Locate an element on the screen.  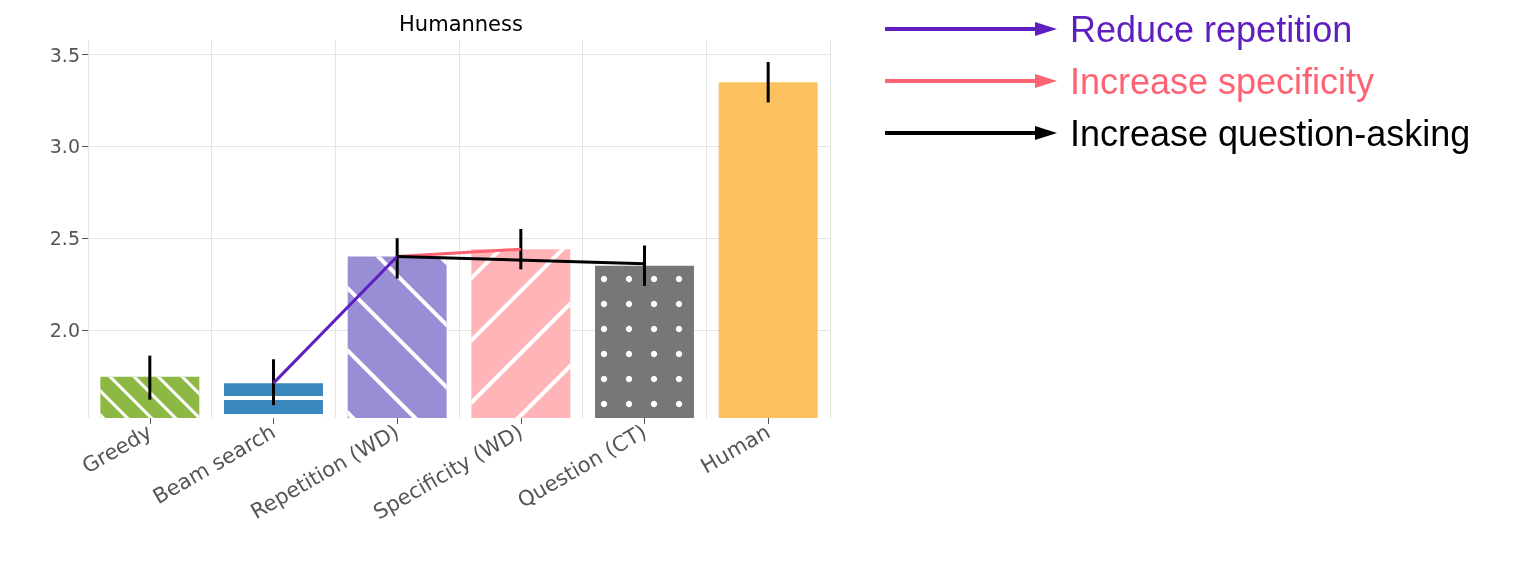
chart-title: Humanness is located at coordinates (461, 23).